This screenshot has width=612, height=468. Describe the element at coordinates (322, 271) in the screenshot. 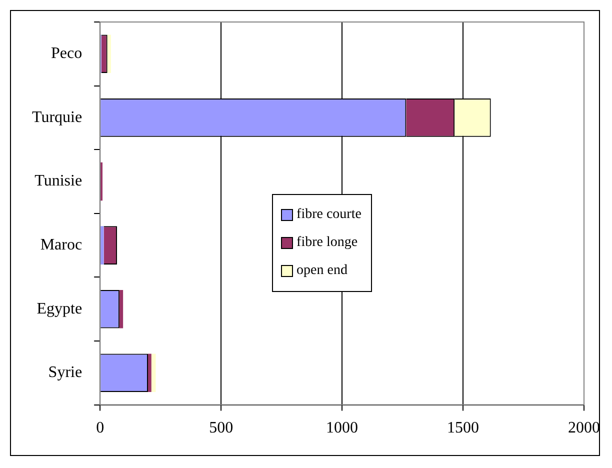

I see `legend-label: open end` at that location.